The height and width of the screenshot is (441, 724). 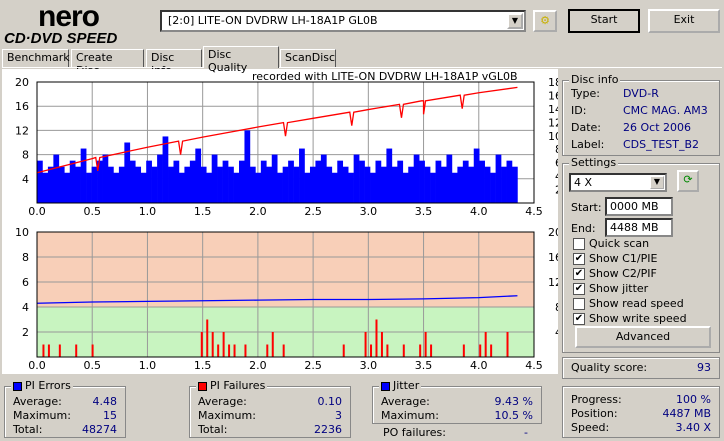 What do you see at coordinates (636, 303) in the screenshot?
I see `checkbox-label: Show read speed` at bounding box center [636, 303].